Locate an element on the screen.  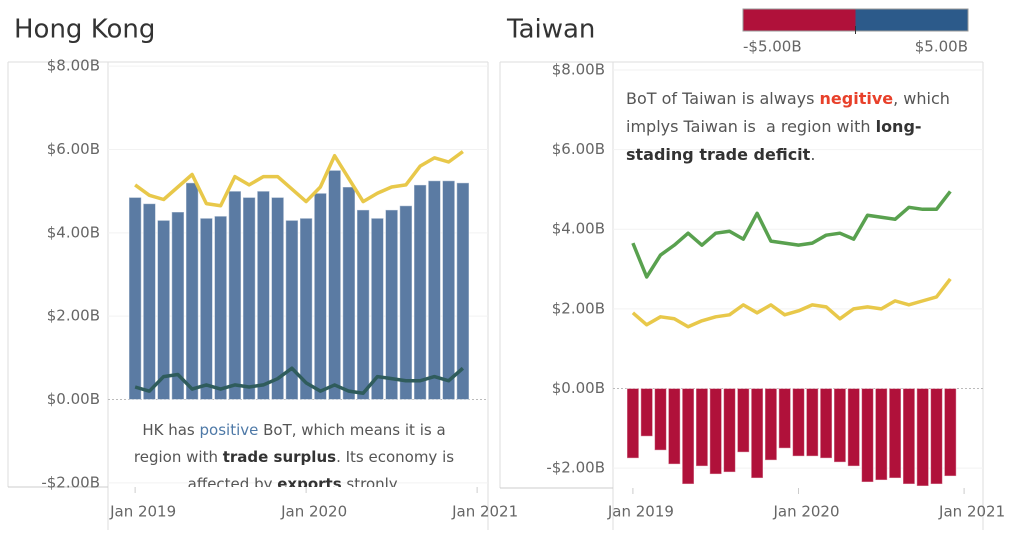
annotation-text: positive is located at coordinates (229, 430).